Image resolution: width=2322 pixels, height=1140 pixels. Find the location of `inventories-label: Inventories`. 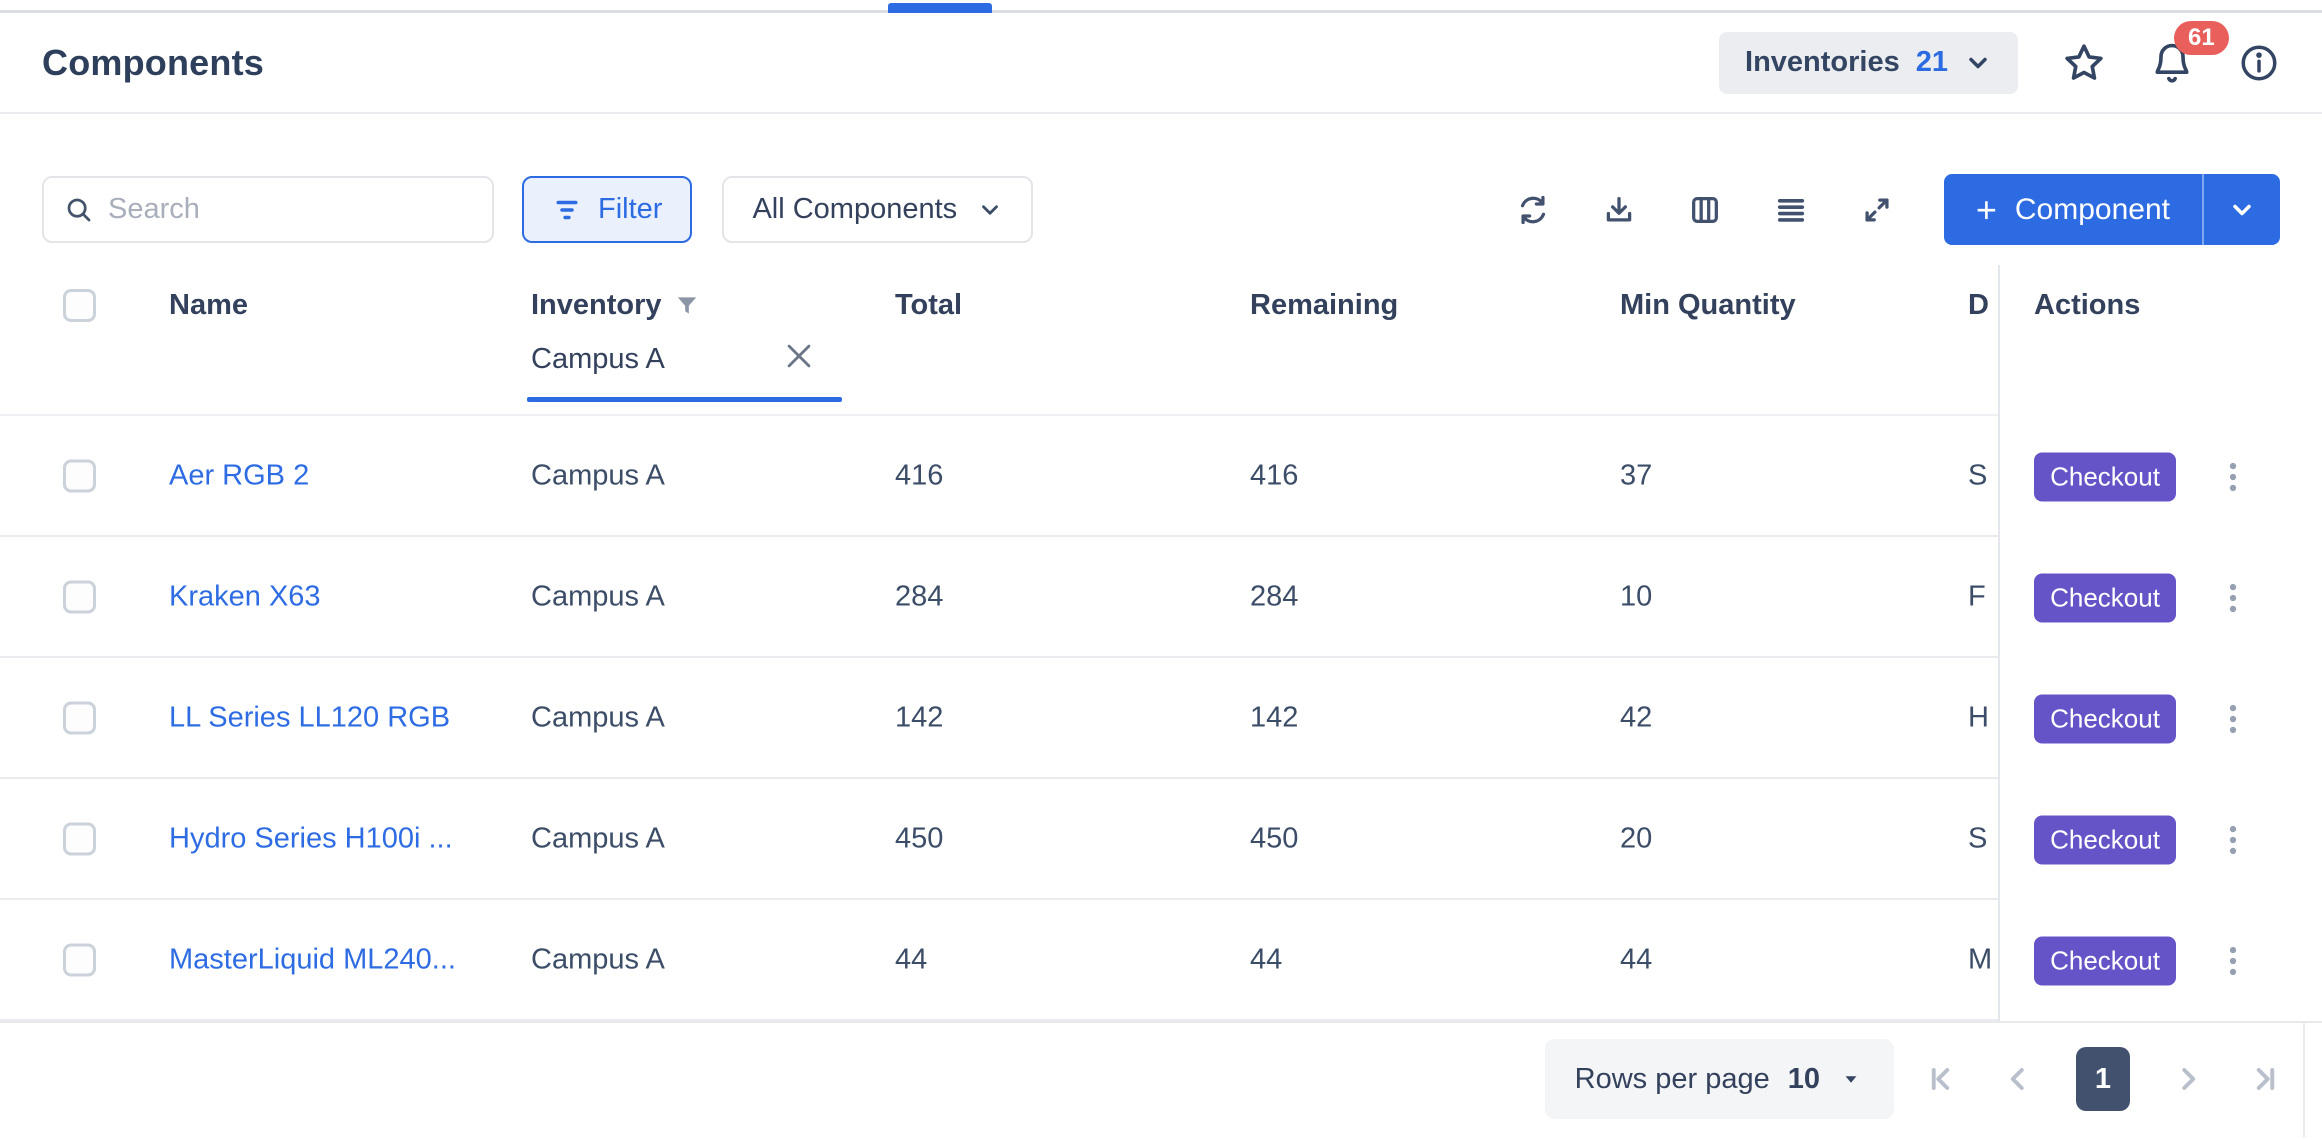

inventories-label: Inventories is located at coordinates (1822, 62).